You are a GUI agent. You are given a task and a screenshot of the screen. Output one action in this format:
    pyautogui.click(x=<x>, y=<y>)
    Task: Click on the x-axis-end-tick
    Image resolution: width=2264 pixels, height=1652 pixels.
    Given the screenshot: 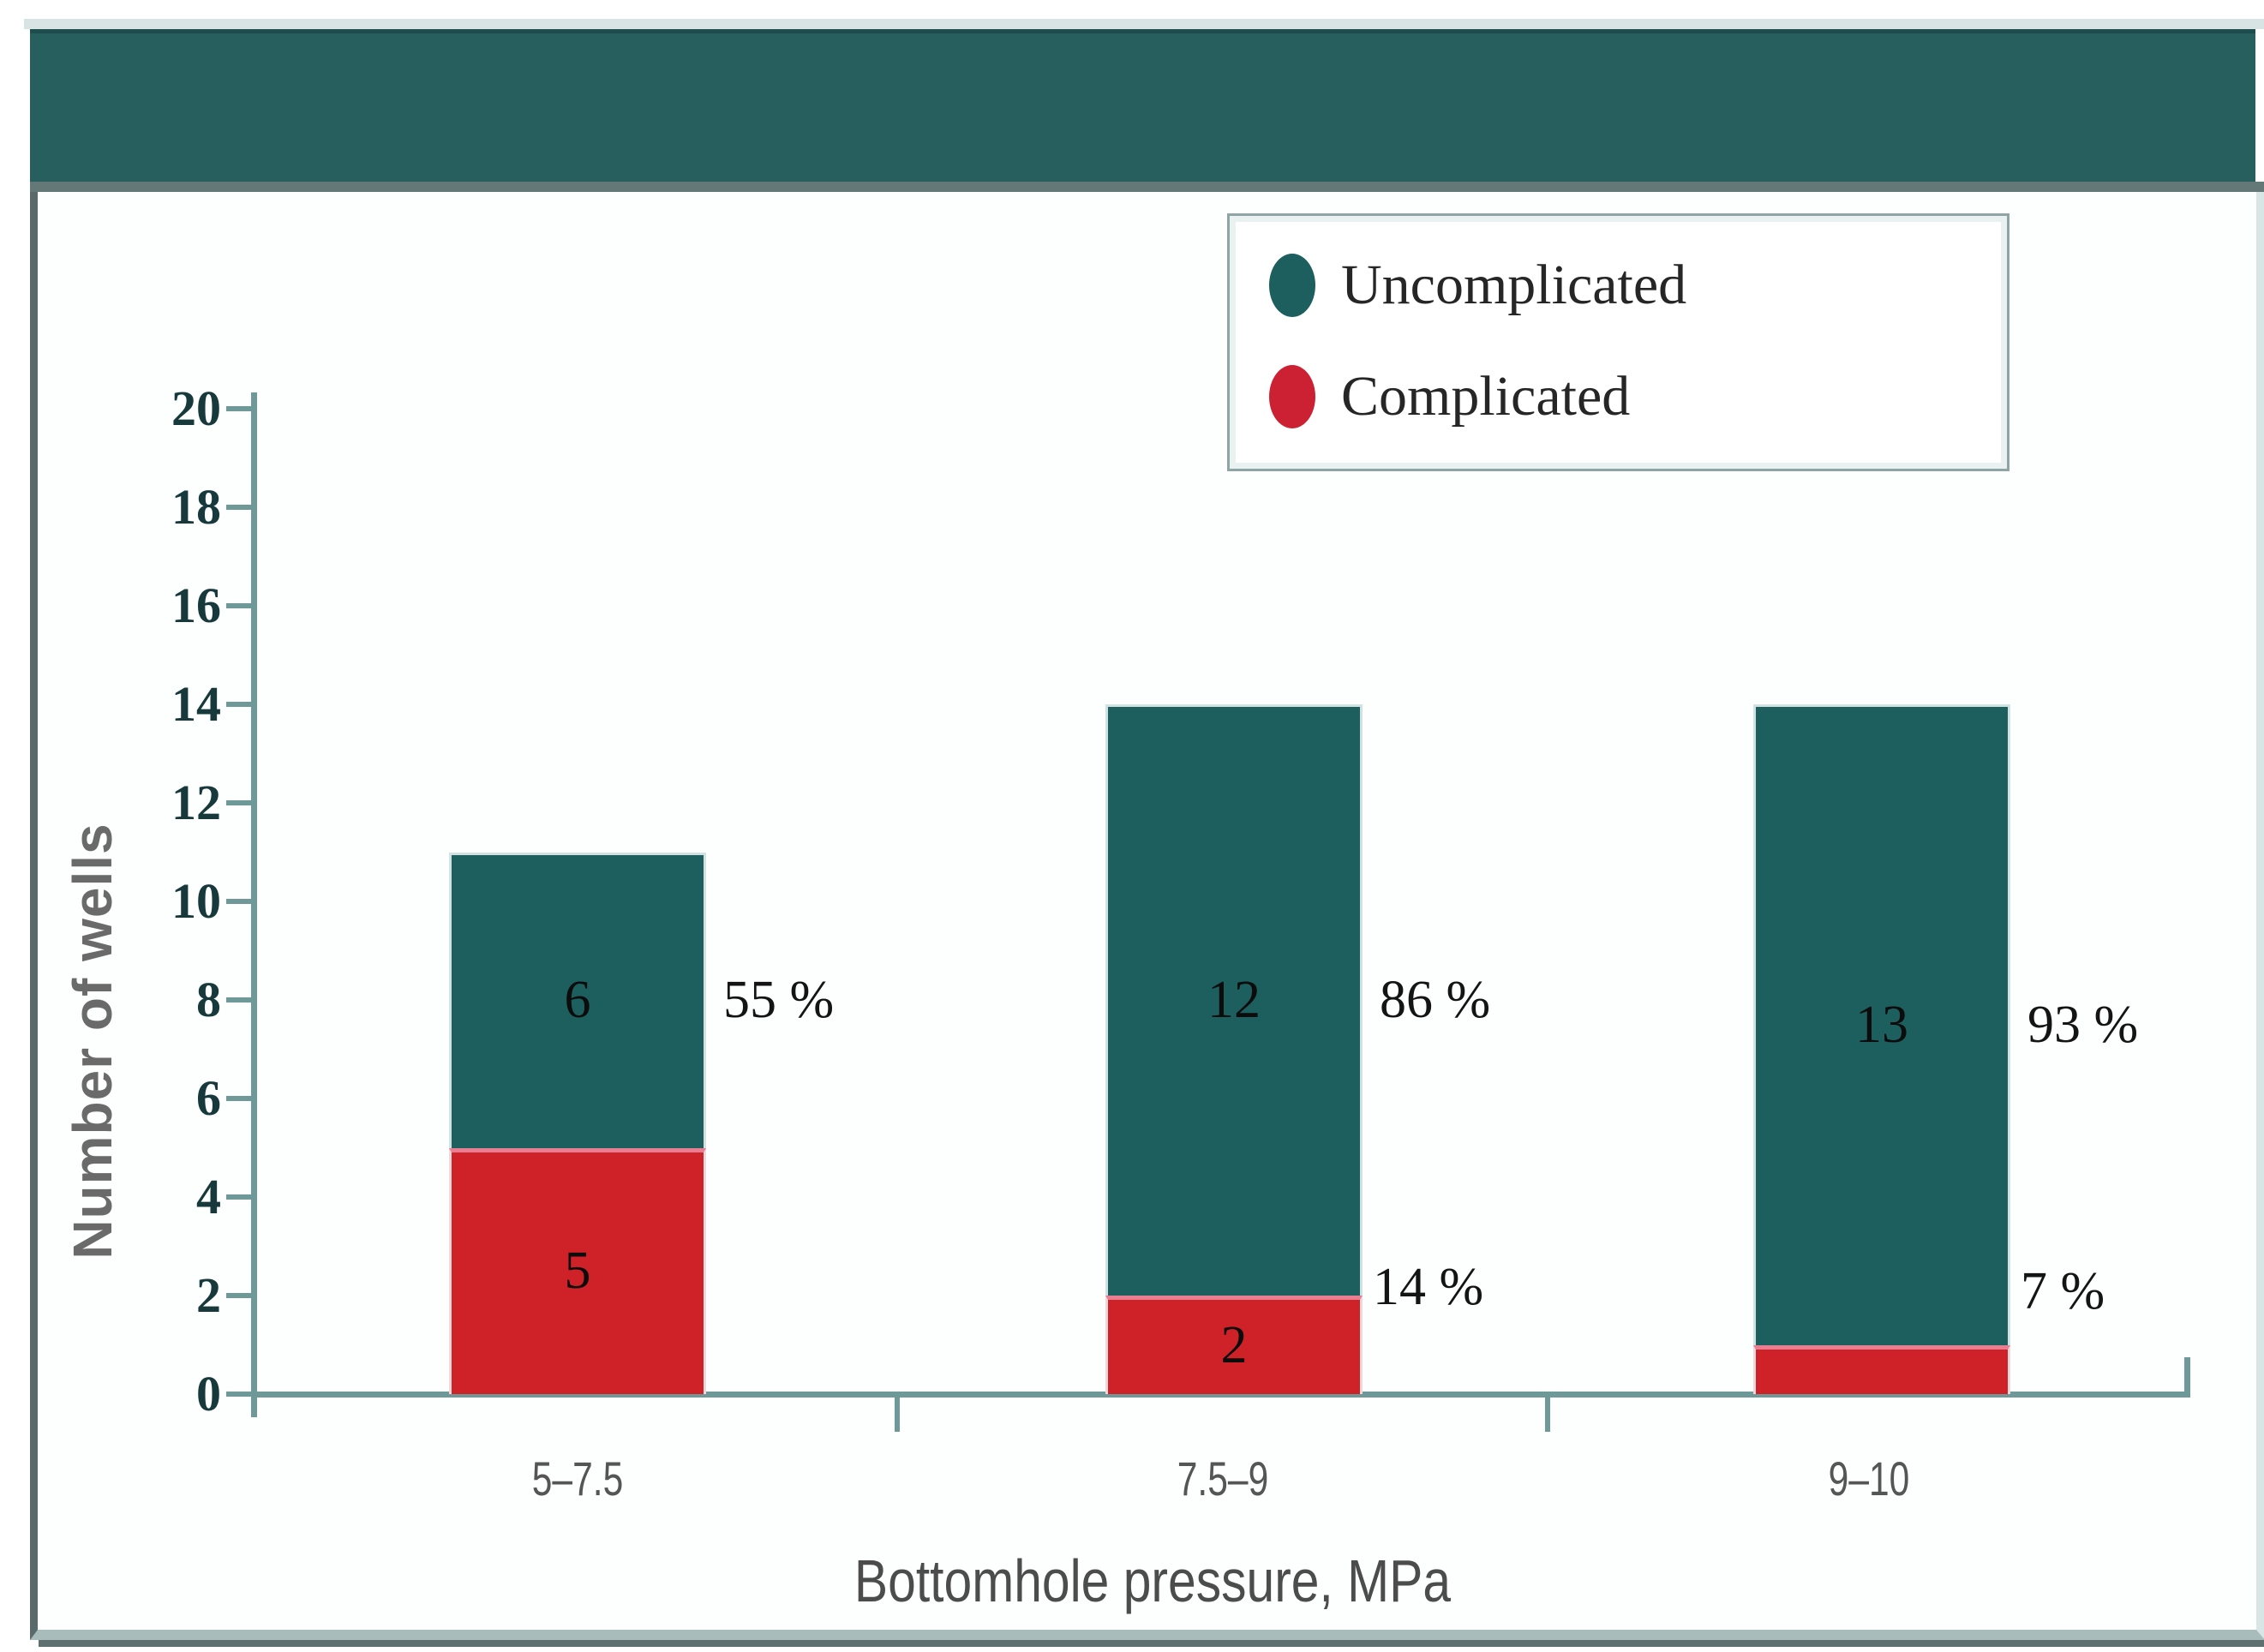 What is the action you would take?
    pyautogui.click(x=2187, y=1377)
    